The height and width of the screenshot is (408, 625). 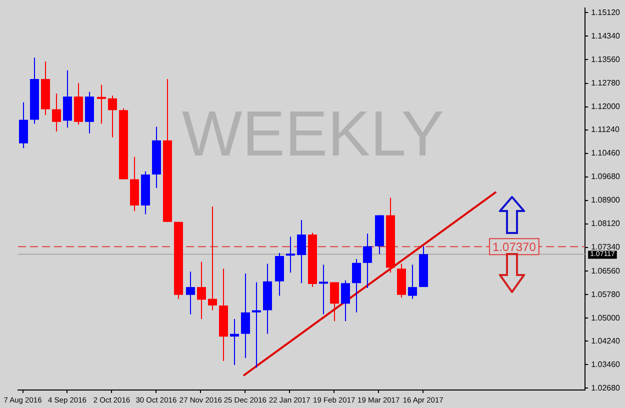 I want to click on y-tick-label: 1.11240, so click(x=605, y=129).